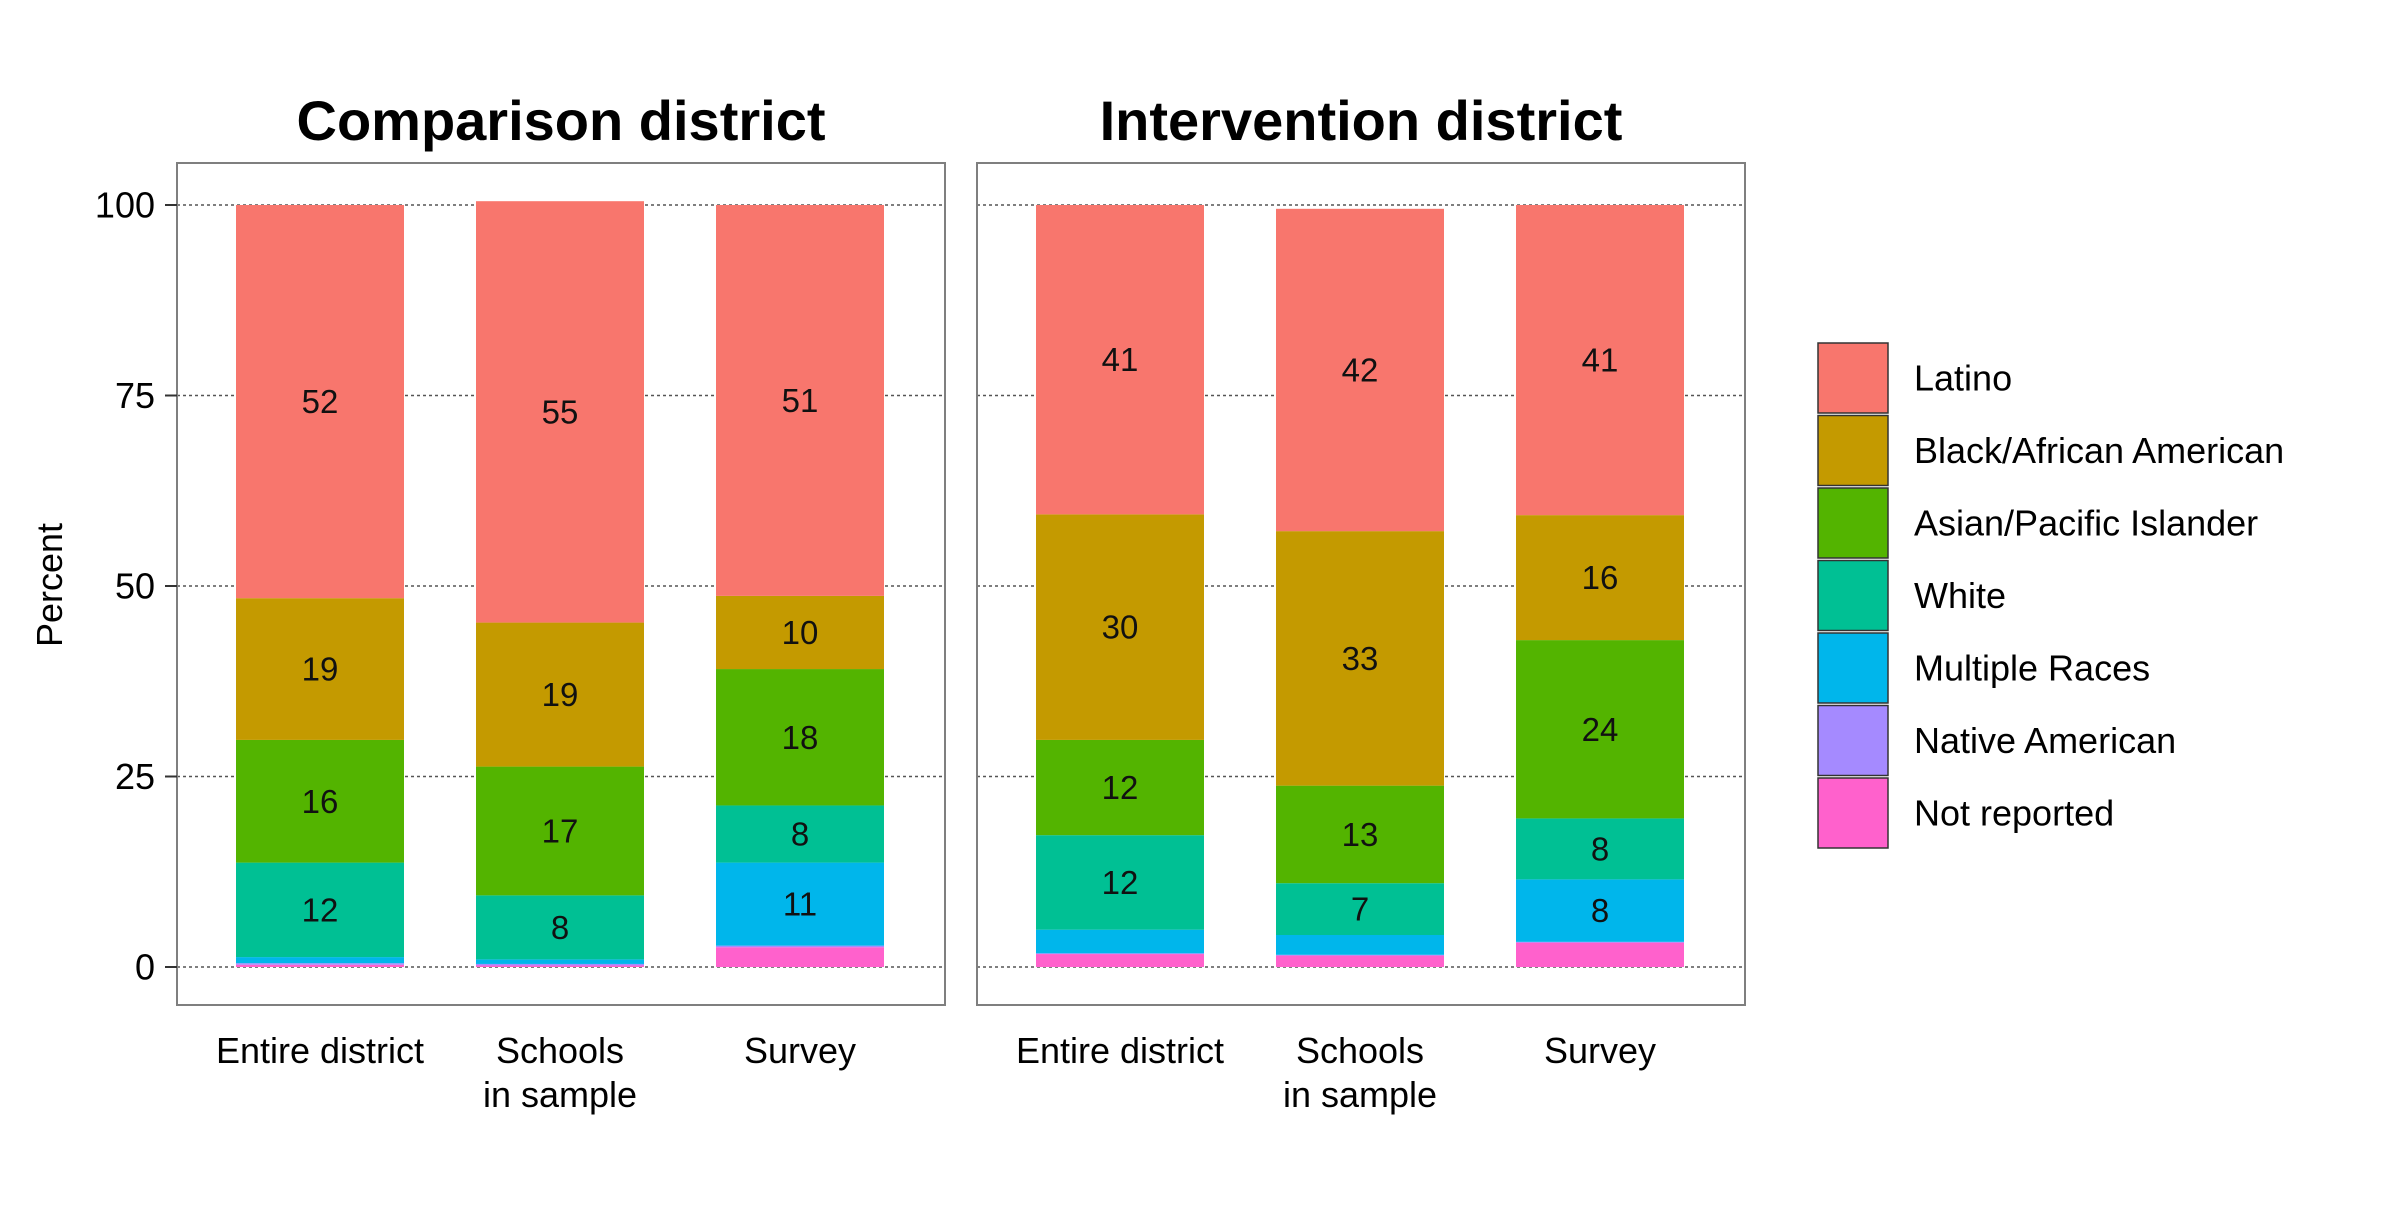 The width and height of the screenshot is (2400, 1205). I want to click on bar-segment-not-reported-p0-b2, so click(800, 957).